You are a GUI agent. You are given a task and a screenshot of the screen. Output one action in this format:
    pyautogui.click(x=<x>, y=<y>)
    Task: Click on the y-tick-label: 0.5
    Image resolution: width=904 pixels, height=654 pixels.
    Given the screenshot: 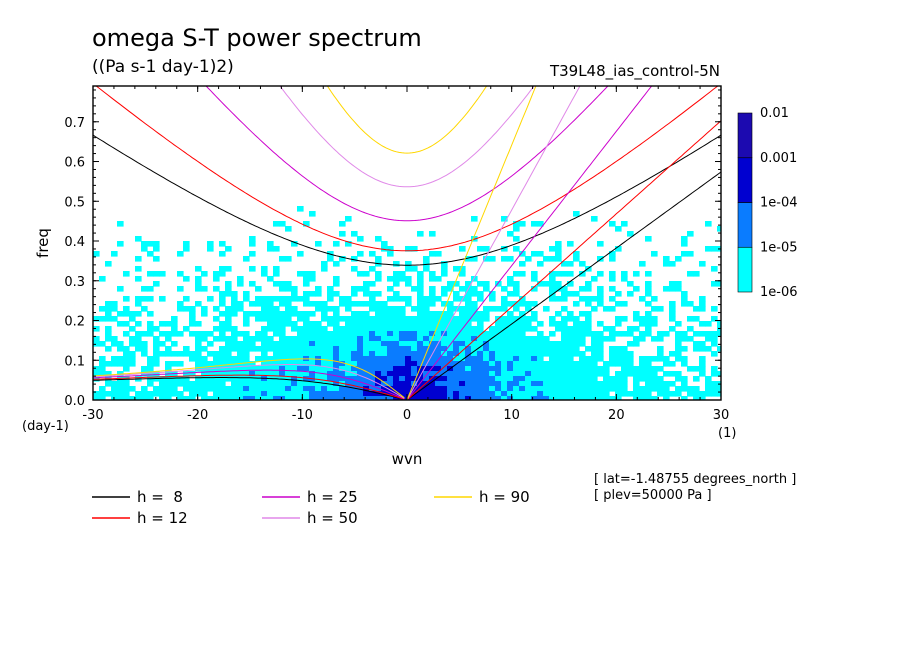 What is the action you would take?
    pyautogui.click(x=74, y=202)
    